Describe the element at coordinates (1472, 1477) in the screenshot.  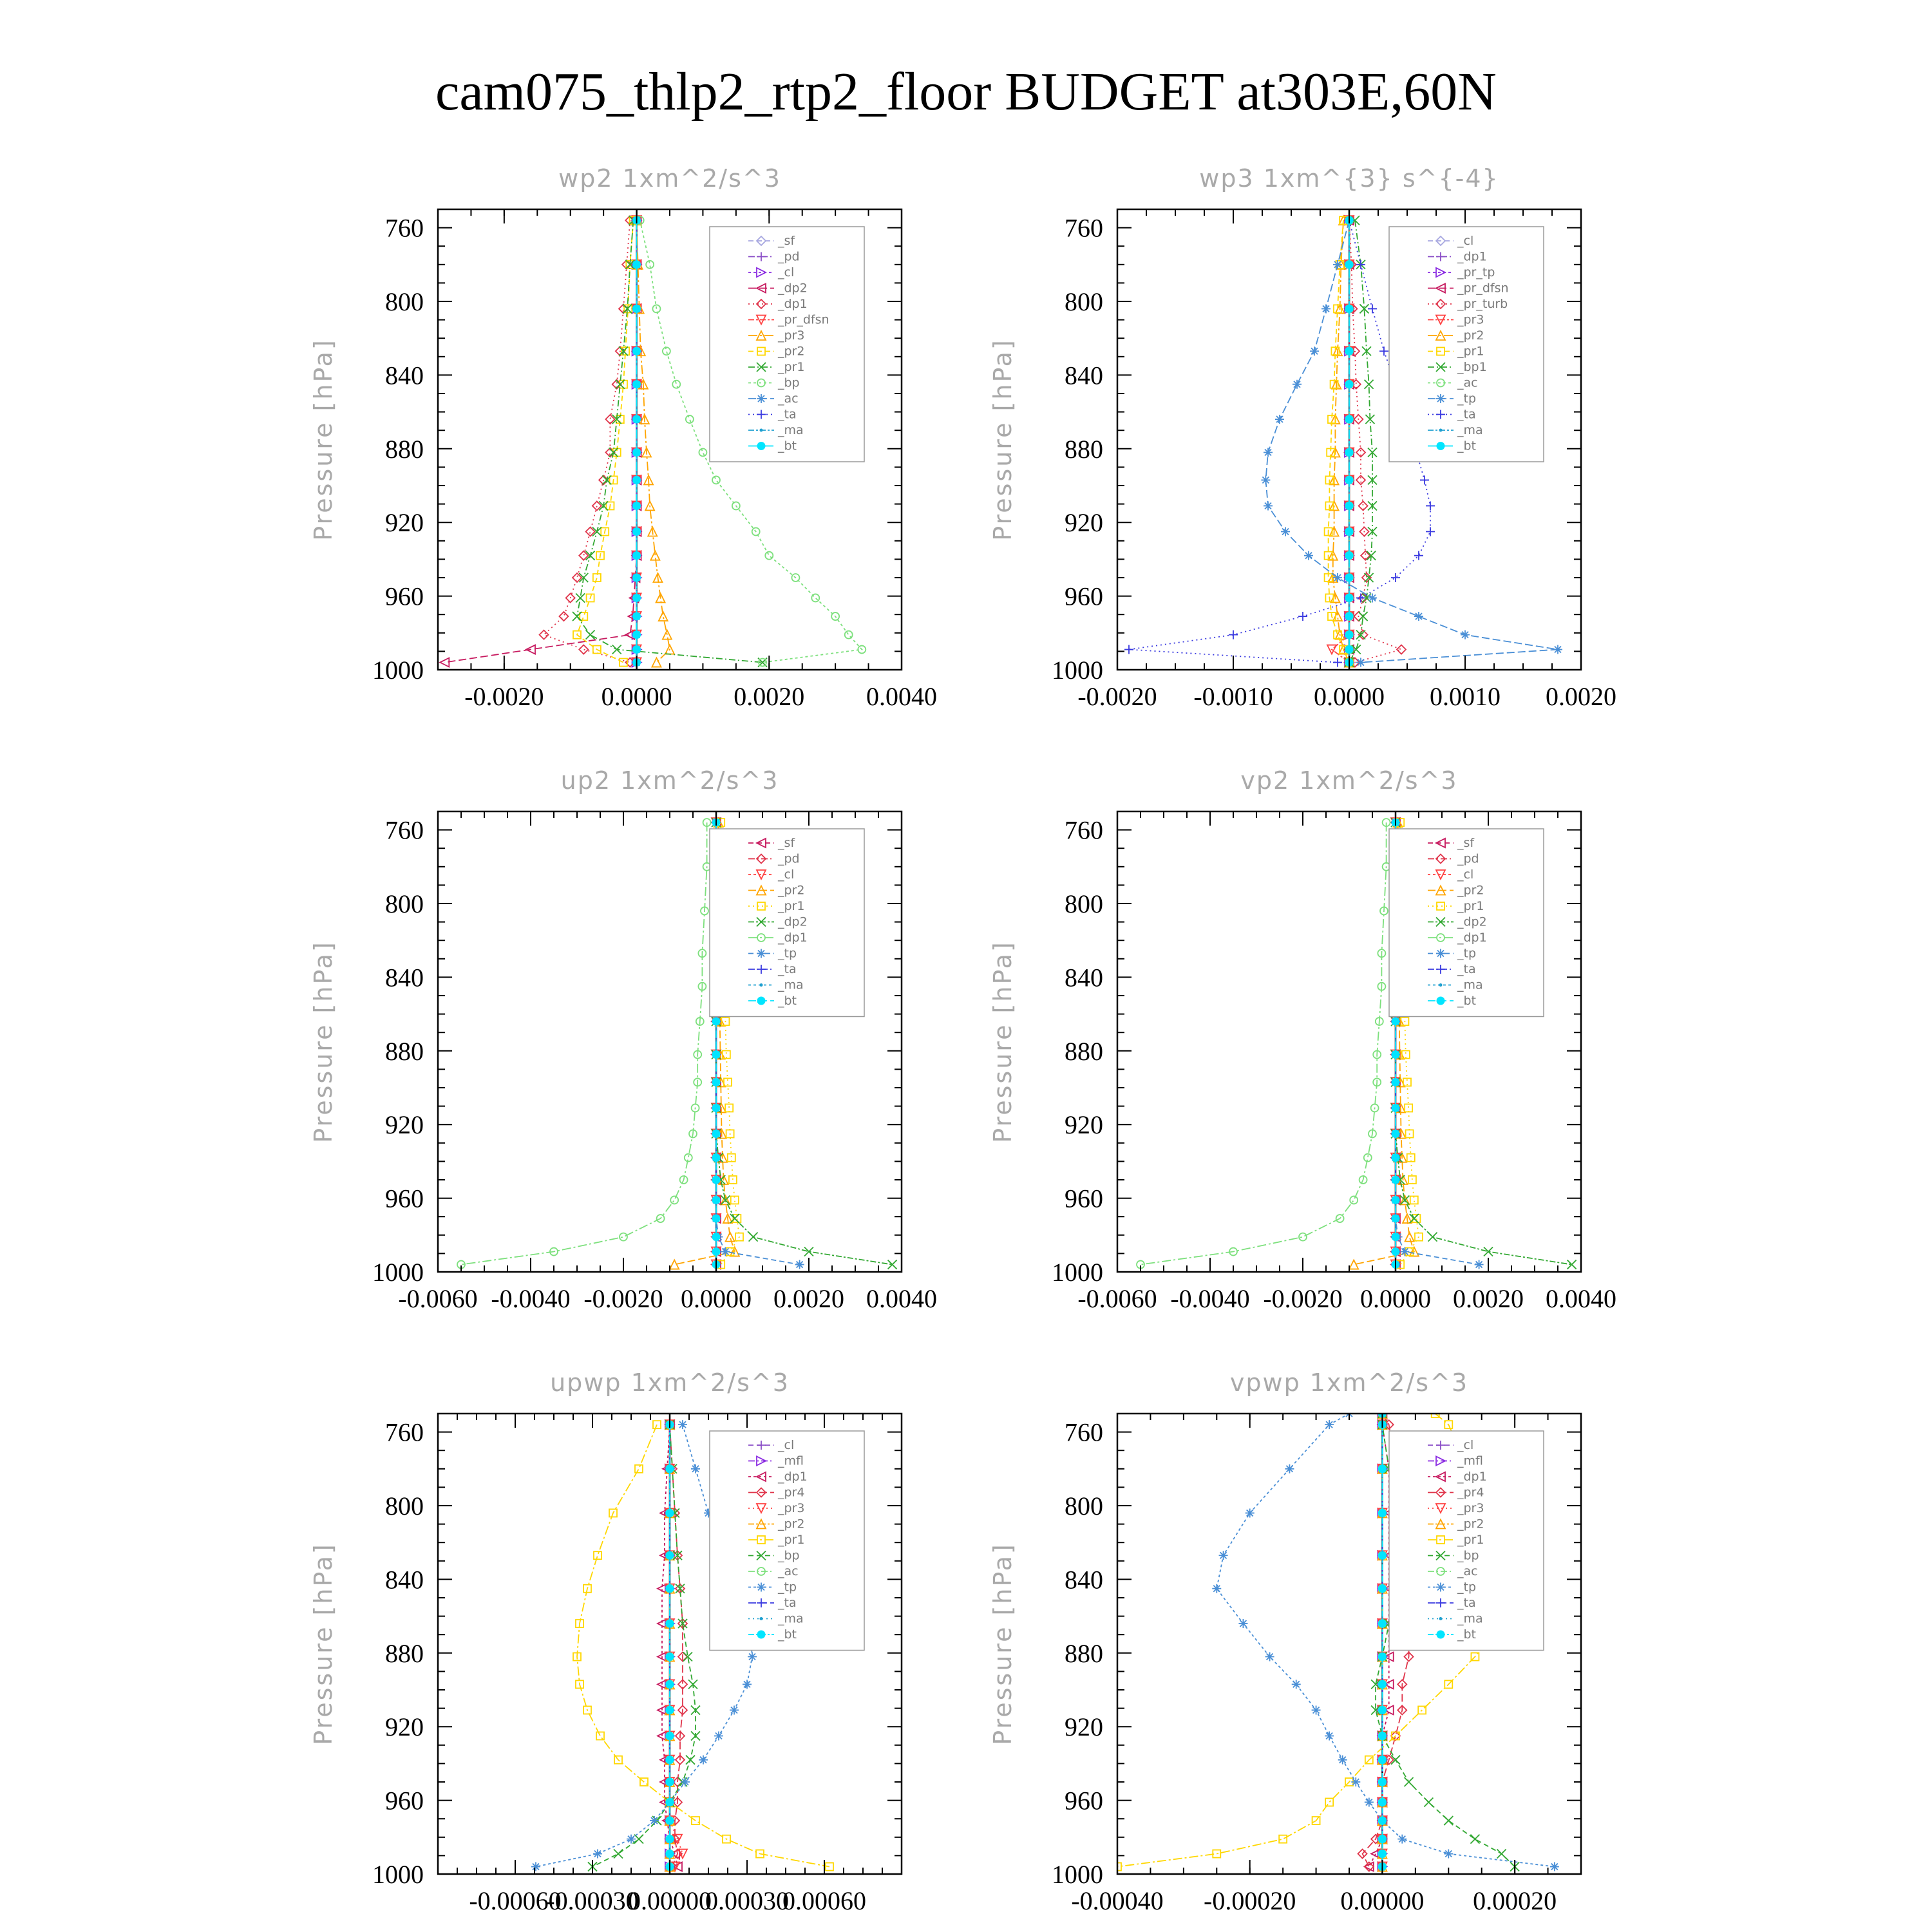
I see `legend-label: _dp1` at that location.